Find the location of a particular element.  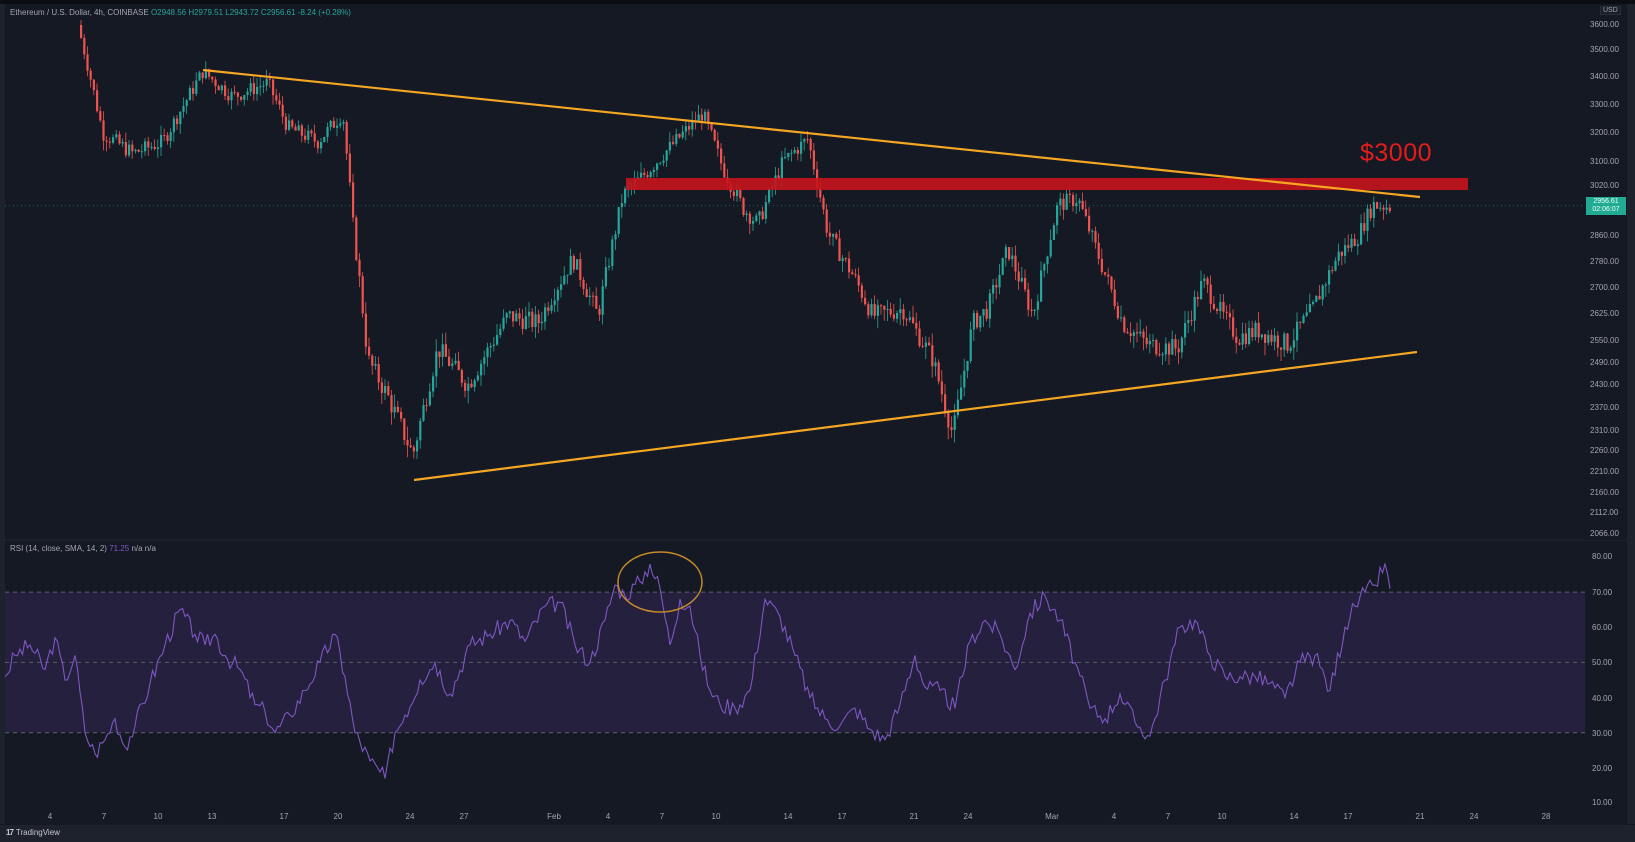

rsi-tick: 70.00 is located at coordinates (1602, 592).